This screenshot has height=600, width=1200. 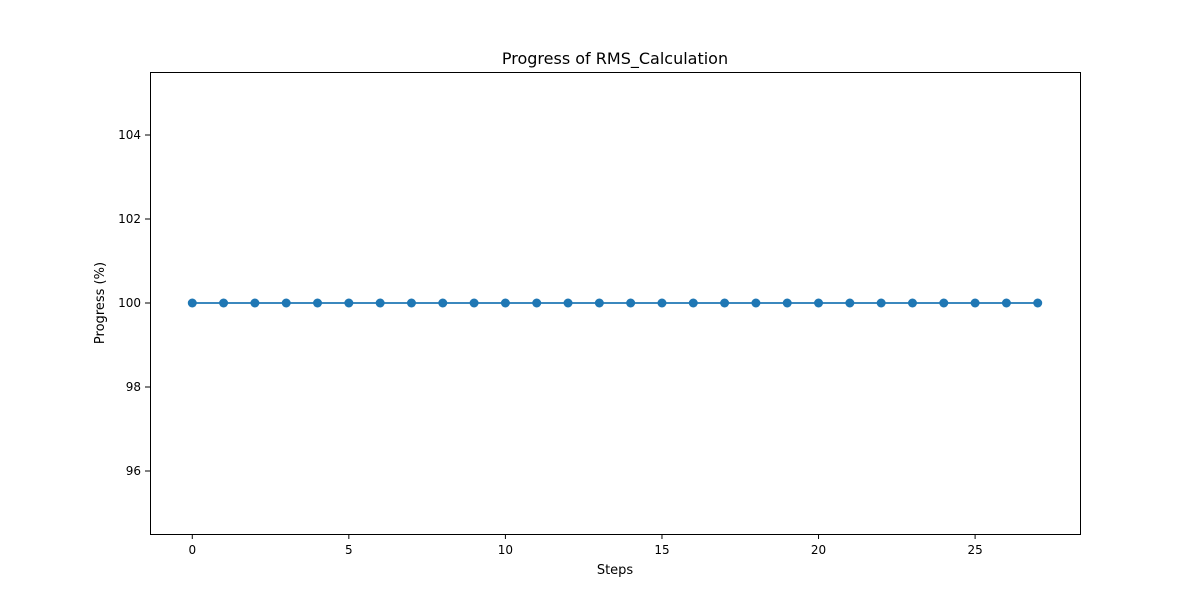 I want to click on y-tick-label: 98, so click(x=133, y=387).